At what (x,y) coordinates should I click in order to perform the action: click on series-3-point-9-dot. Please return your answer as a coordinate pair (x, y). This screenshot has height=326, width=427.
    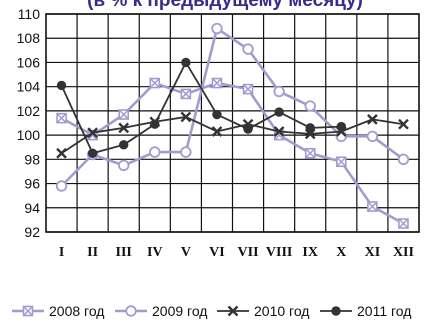
    Looking at the image, I should click on (341, 126).